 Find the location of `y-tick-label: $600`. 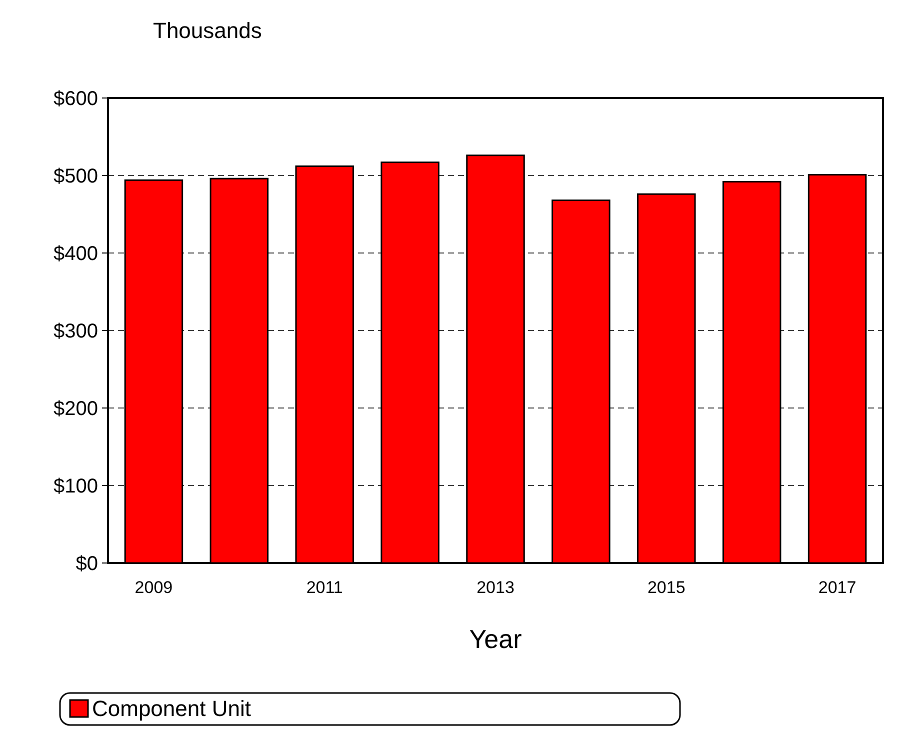

y-tick-label: $600 is located at coordinates (76, 99).